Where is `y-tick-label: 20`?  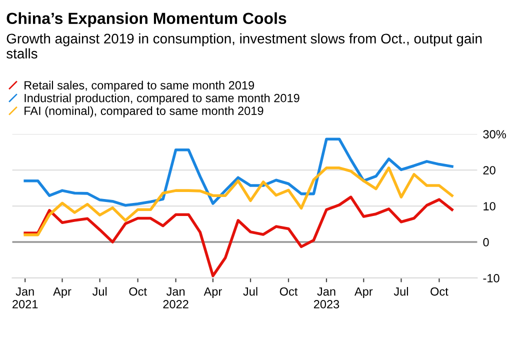
y-tick-label: 20 is located at coordinates (489, 170).